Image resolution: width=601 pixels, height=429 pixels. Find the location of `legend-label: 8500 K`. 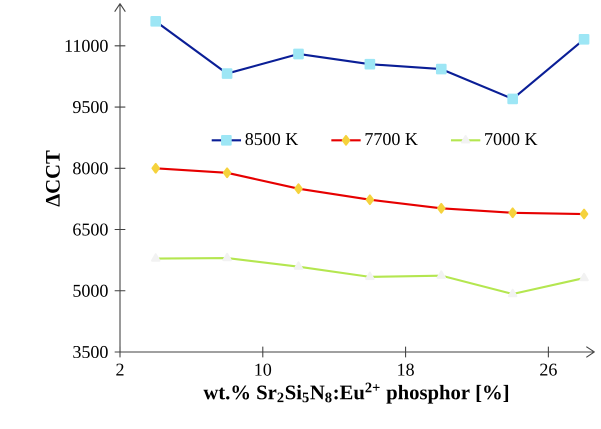

legend-label: 8500 K is located at coordinates (271, 139).